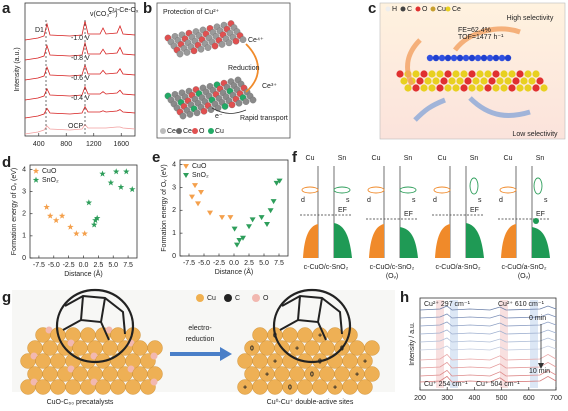 This screenshot has width=568, height=411. What do you see at coordinates (84, 265) in the screenshot?
I see `x-tick-label: 0.0` at bounding box center [84, 265].